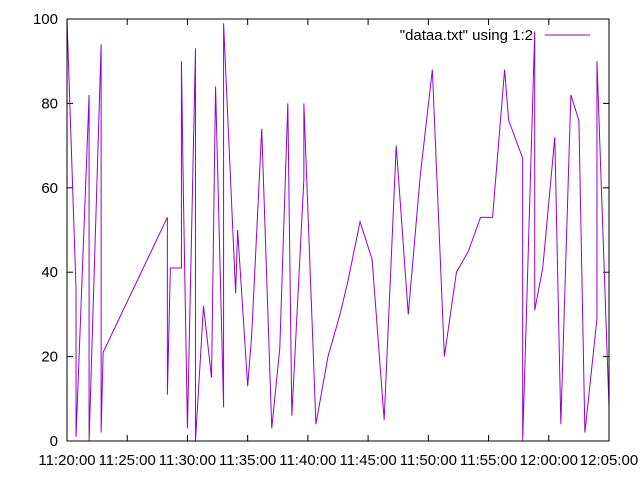  I want to click on x-tick-label: 12:05:00, so click(609, 460).